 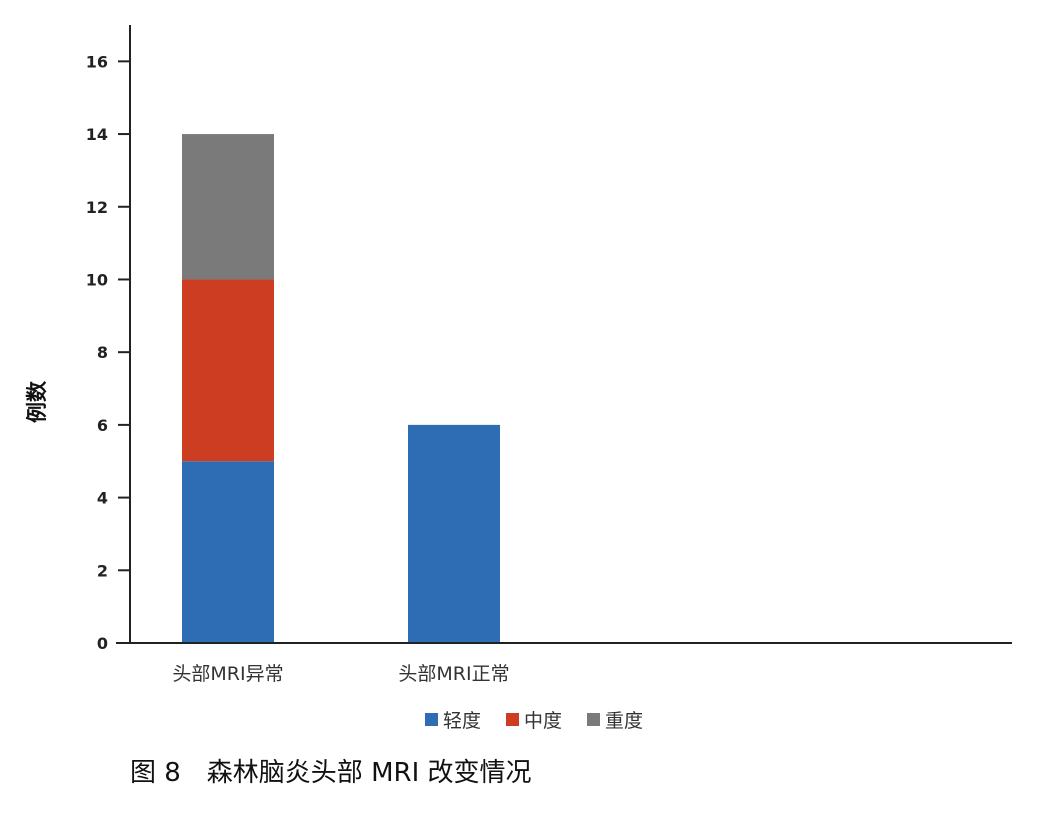 What do you see at coordinates (97, 207) in the screenshot?
I see `y-tick-label: 12` at bounding box center [97, 207].